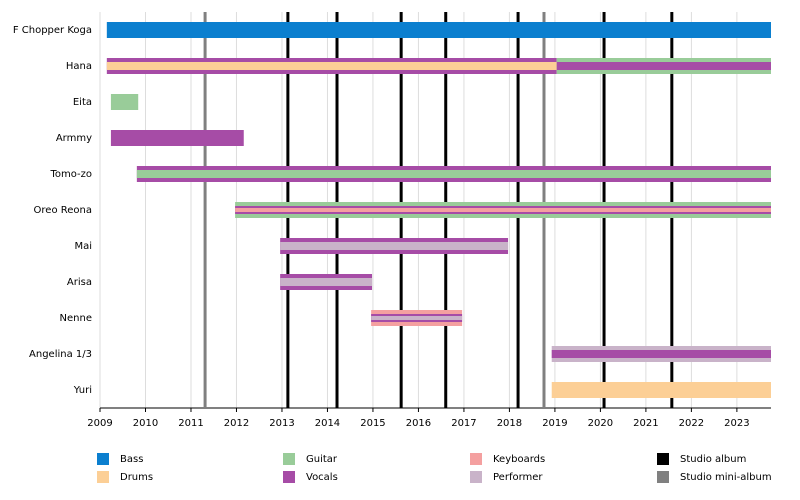  I want to click on member-label: Arisa, so click(79, 282).